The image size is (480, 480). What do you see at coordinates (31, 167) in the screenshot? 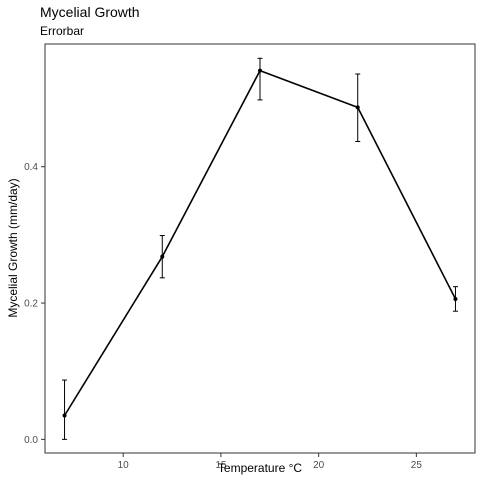
I see `y-tick-label: 0.4` at bounding box center [31, 167].